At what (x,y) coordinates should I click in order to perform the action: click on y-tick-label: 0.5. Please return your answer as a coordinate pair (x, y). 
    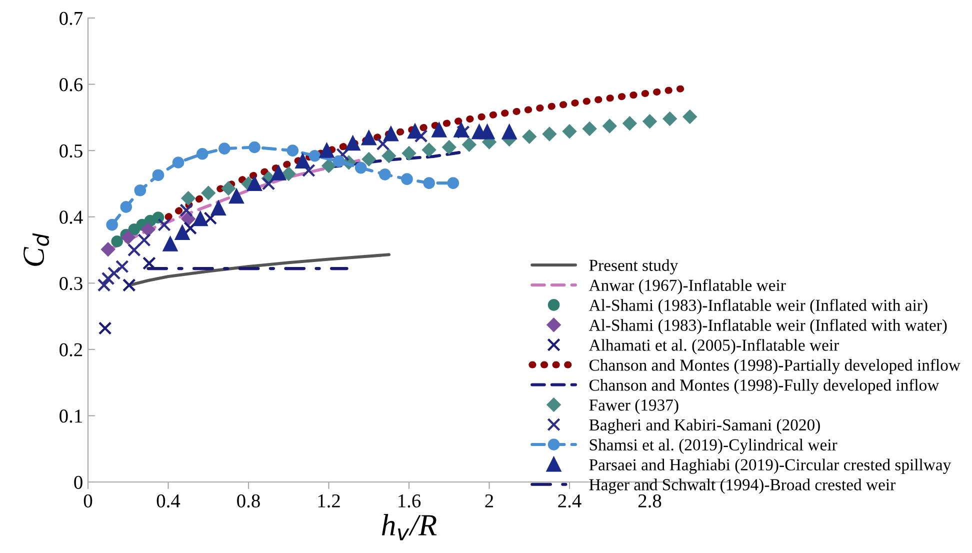
    Looking at the image, I should click on (71, 151).